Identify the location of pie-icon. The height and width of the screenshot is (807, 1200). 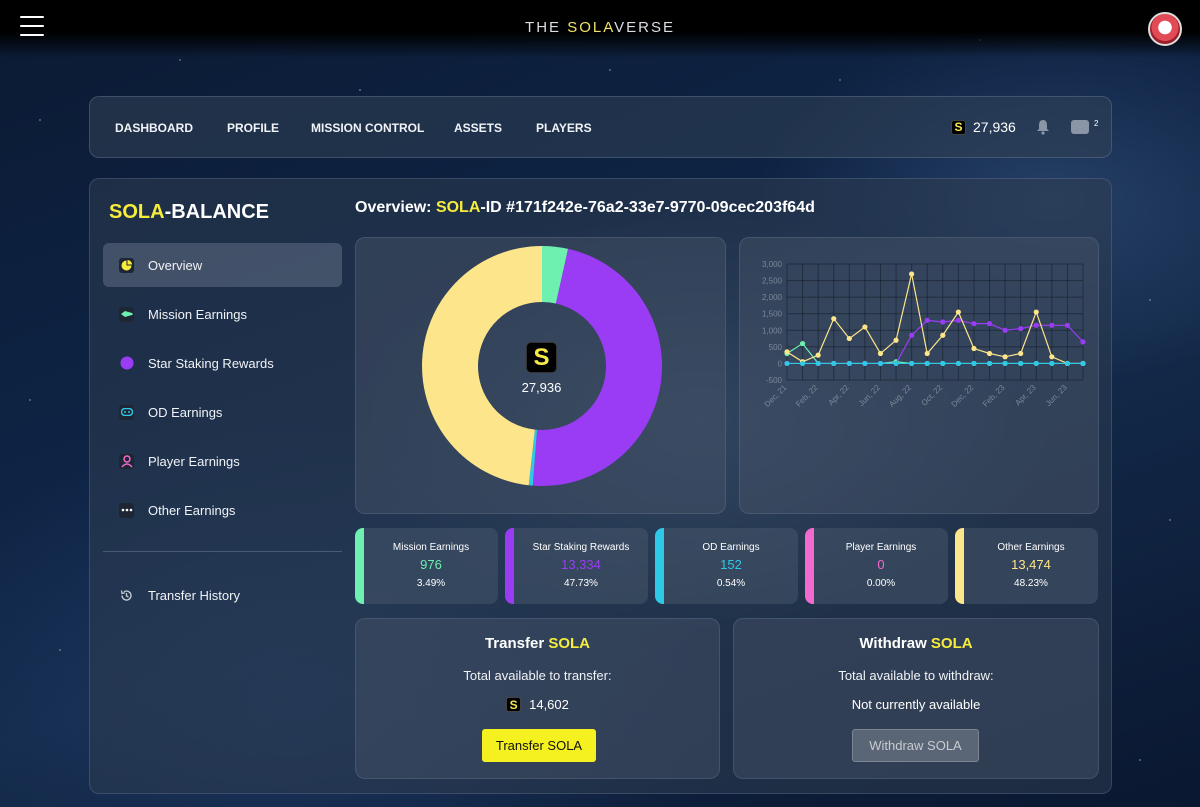
(126, 265).